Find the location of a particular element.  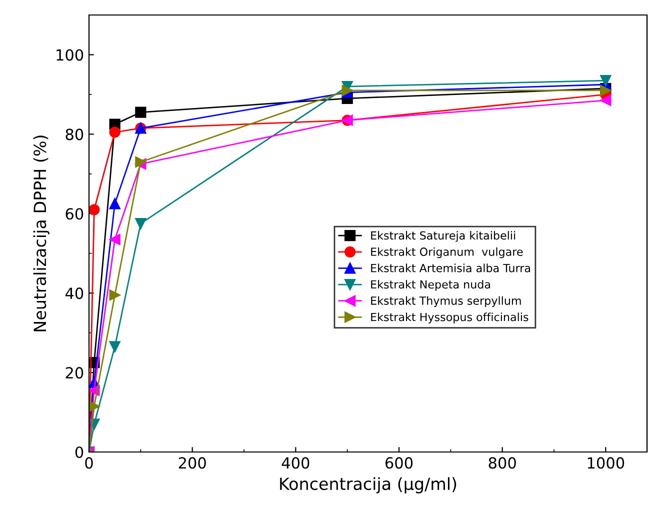

x-tick-label: 800 is located at coordinates (502, 463).